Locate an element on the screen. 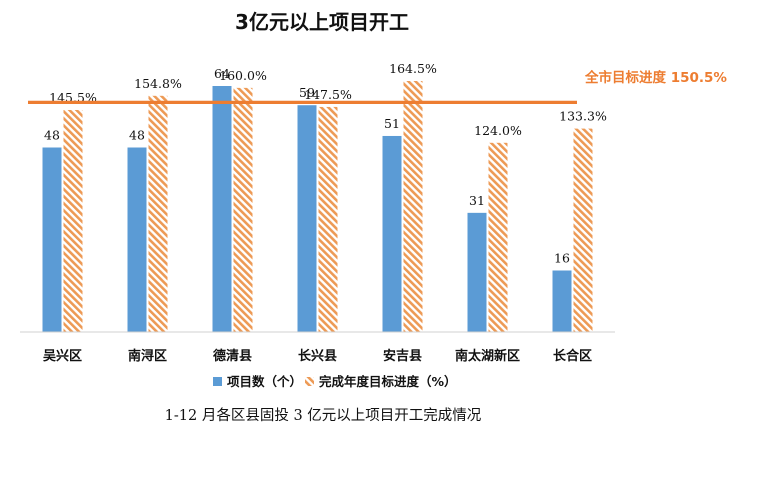 This screenshot has height=482, width=768. label-projects-6: 16 is located at coordinates (562, 258).